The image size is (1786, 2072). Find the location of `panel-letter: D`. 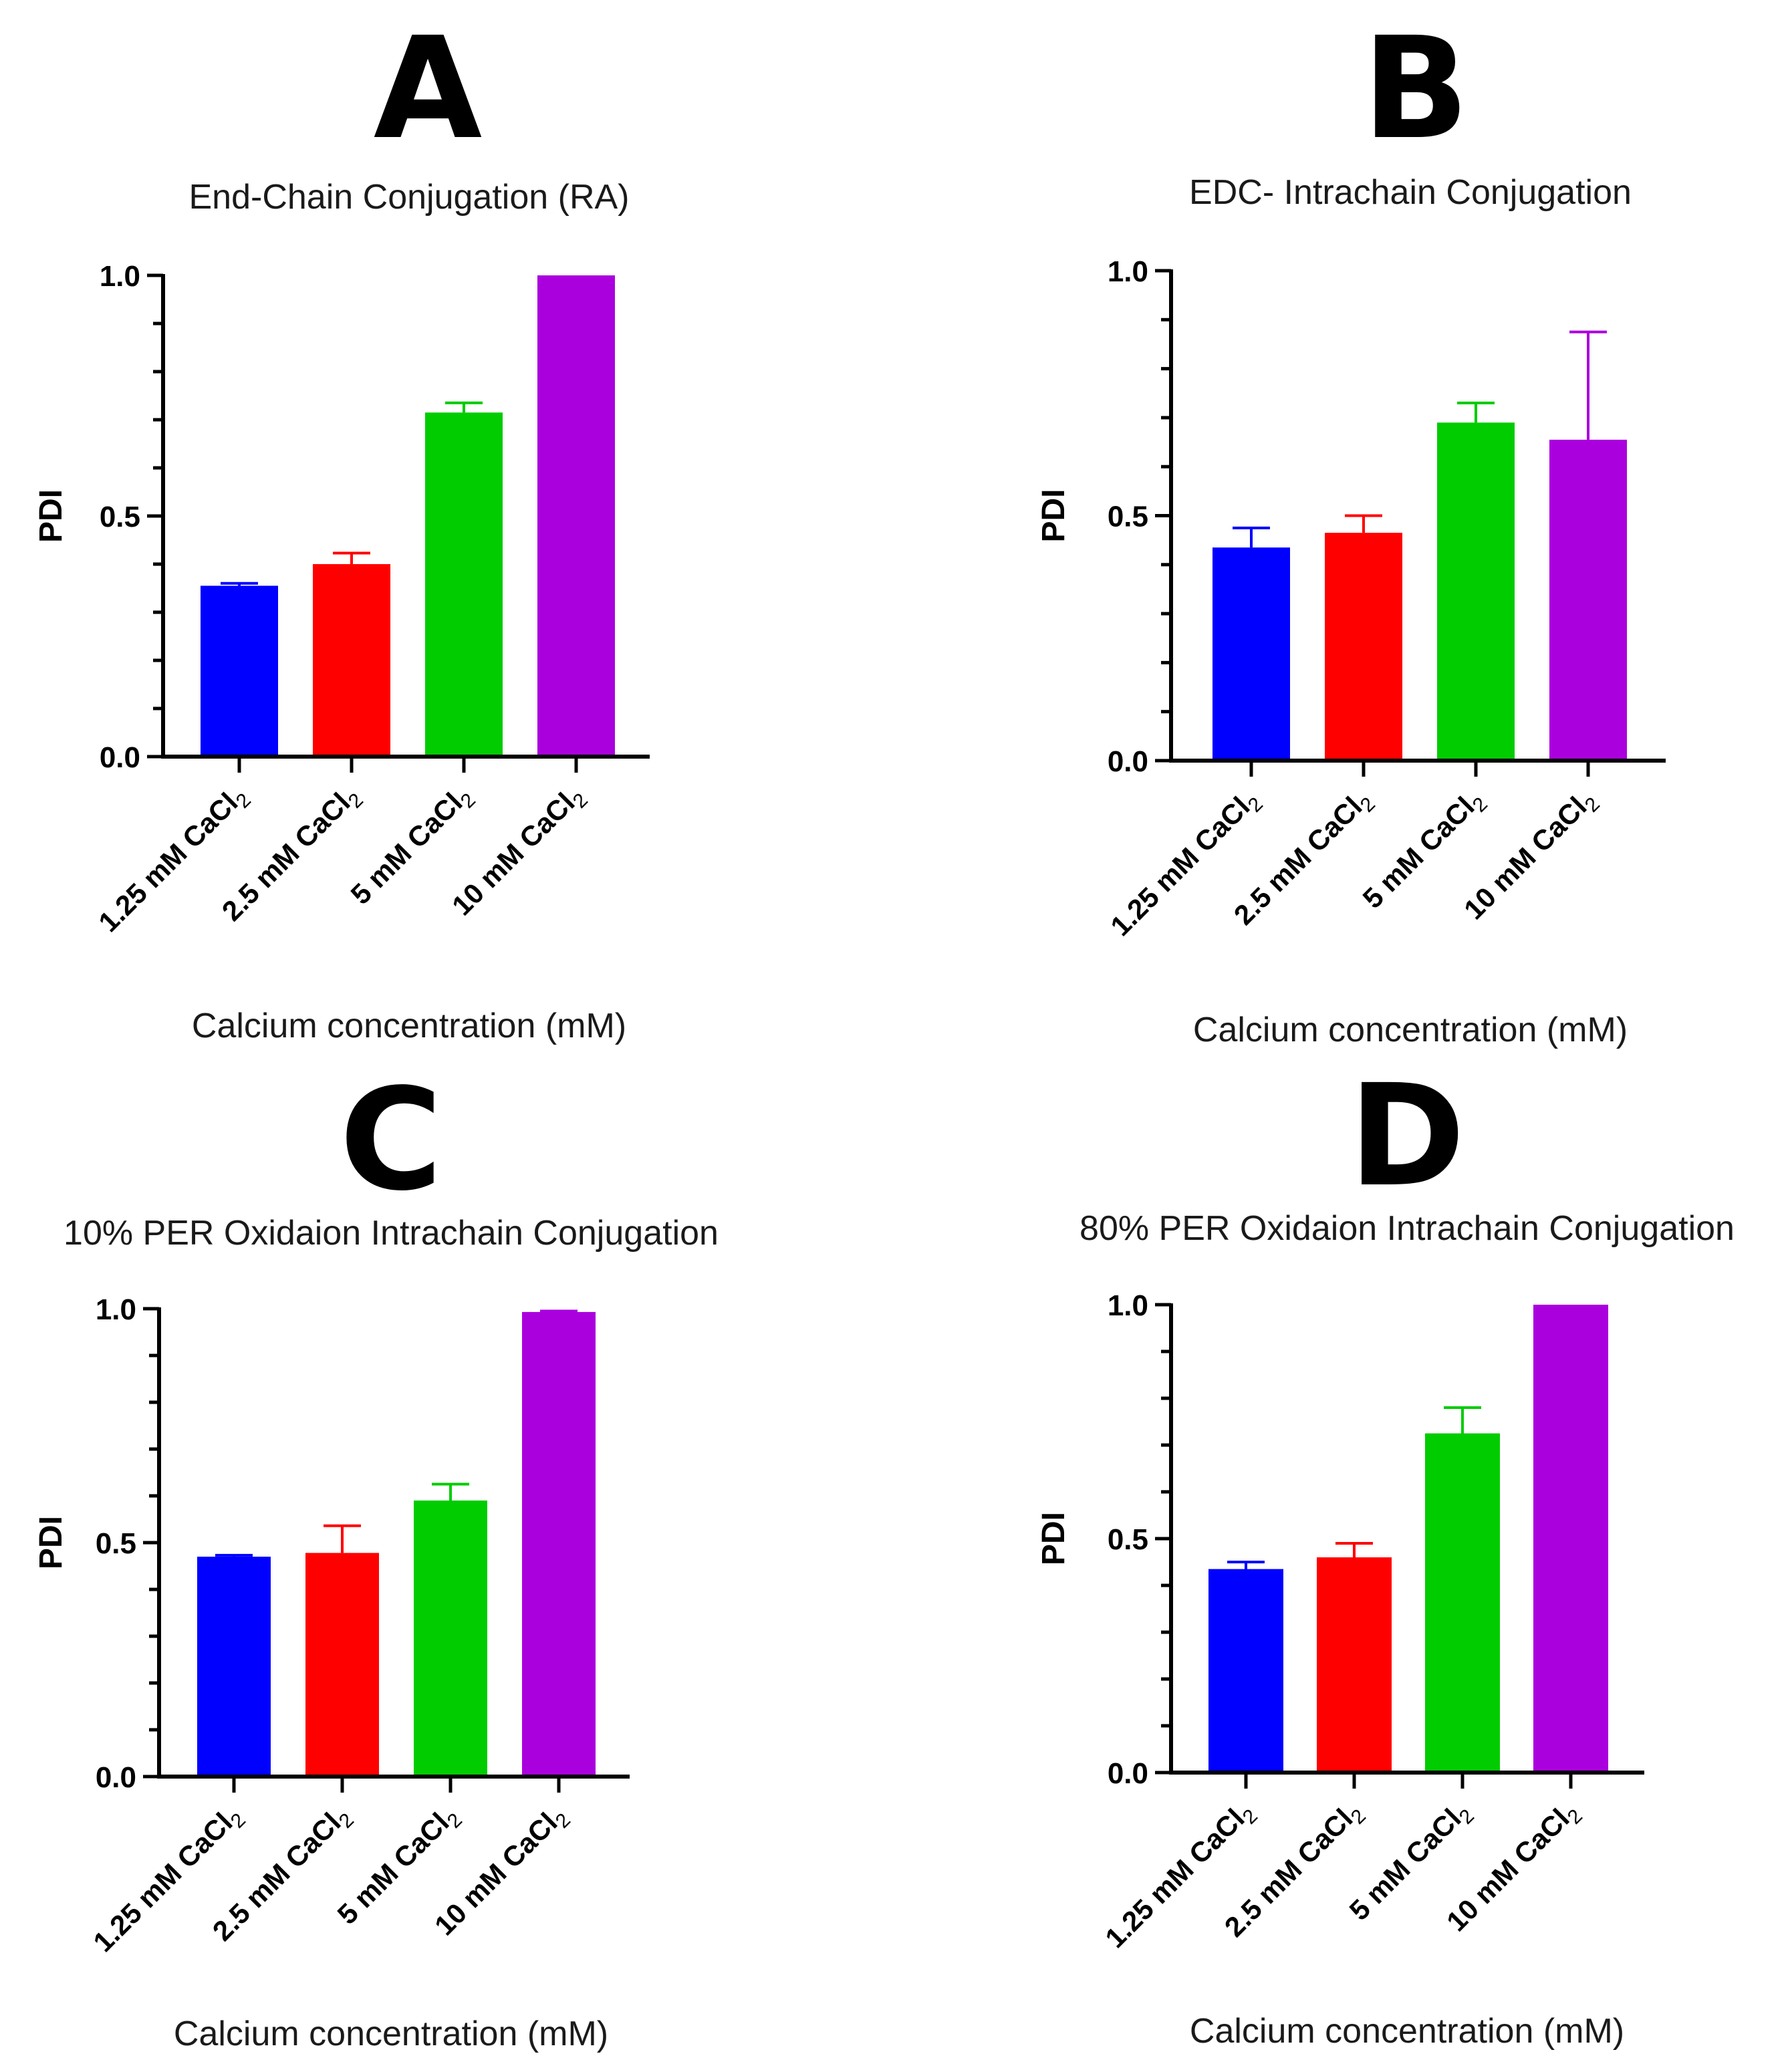

panel-letter: D is located at coordinates (1407, 1136).